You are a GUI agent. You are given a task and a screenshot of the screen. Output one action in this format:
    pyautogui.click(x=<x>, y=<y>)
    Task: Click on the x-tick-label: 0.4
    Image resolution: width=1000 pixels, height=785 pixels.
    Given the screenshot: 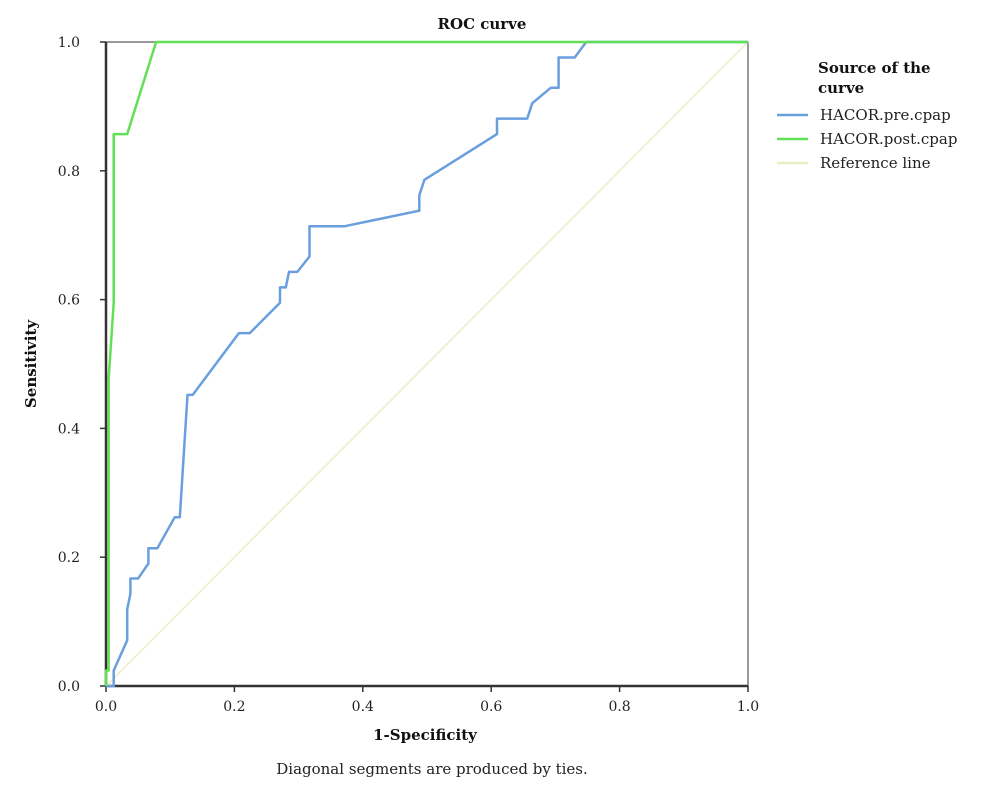 What is the action you would take?
    pyautogui.click(x=363, y=707)
    